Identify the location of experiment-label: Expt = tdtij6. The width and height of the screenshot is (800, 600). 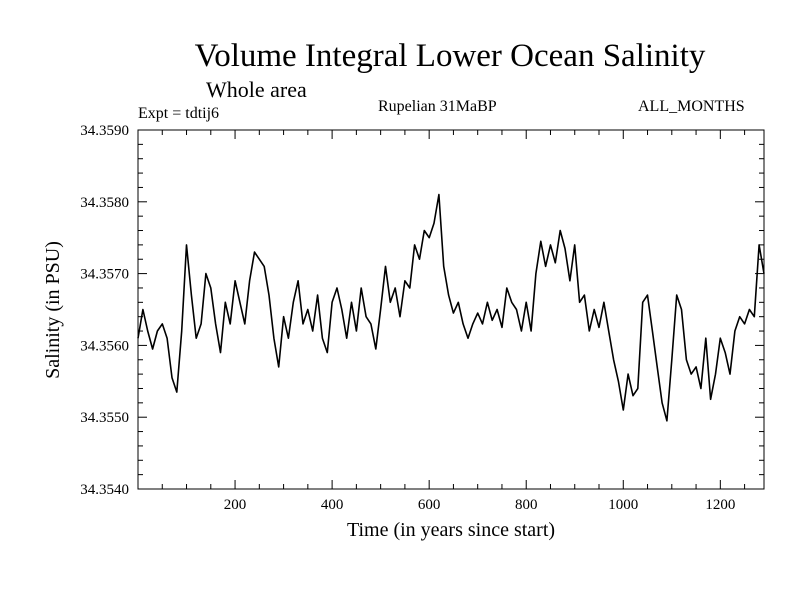
(179, 113).